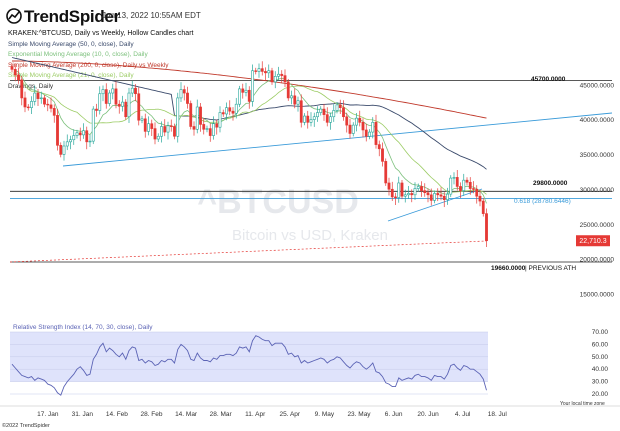 The height and width of the screenshot is (431, 620). Describe the element at coordinates (597, 85) in the screenshot. I see `price-tick: 45000.0000` at that location.